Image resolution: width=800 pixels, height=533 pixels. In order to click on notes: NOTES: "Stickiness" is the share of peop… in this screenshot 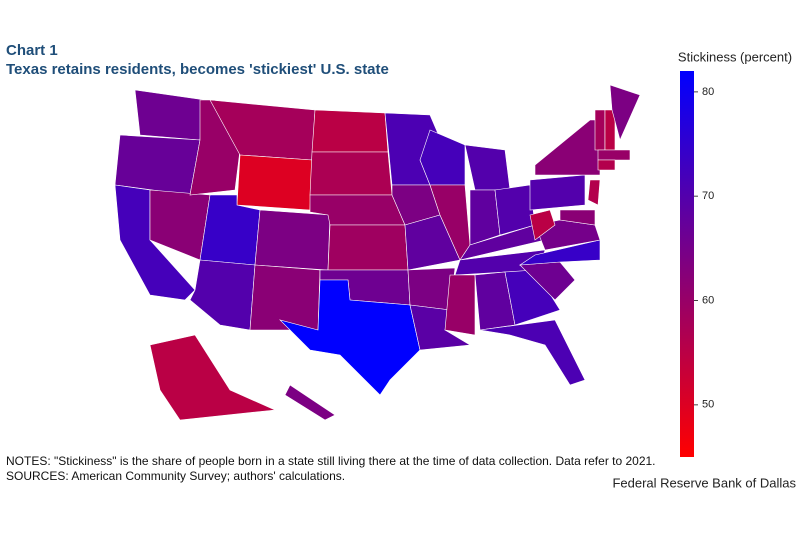, I will do `click(331, 461)`.